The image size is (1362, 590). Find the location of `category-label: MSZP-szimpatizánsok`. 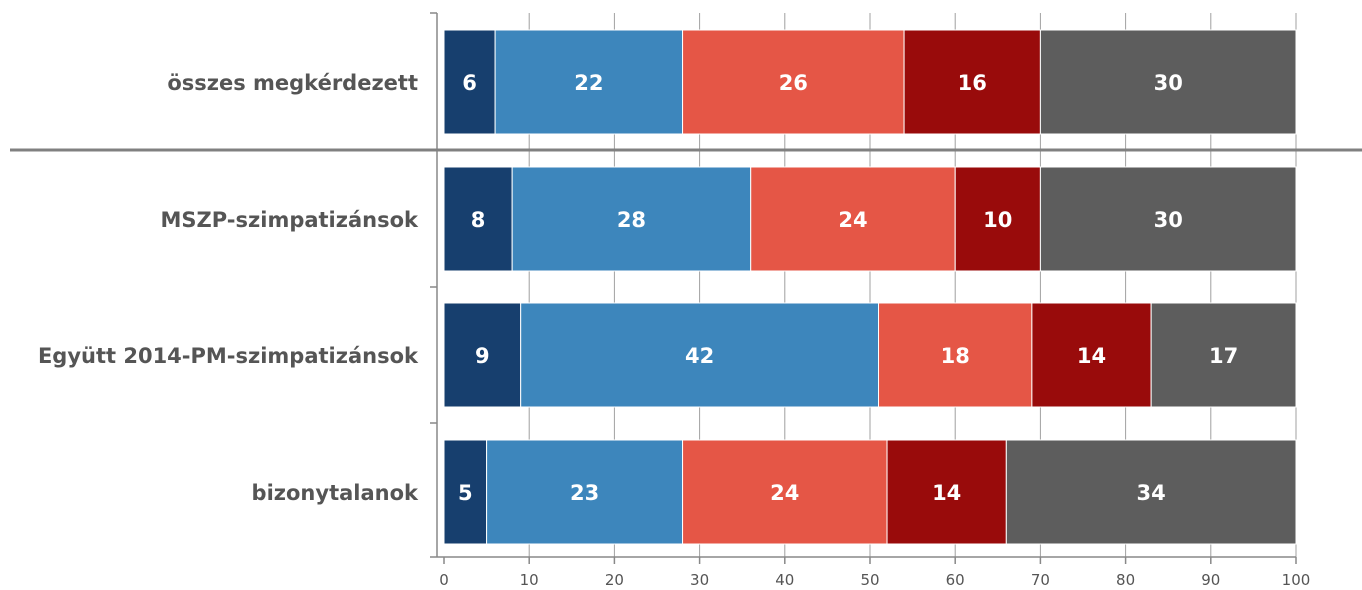

category-label: MSZP-szimpatizánsok is located at coordinates (290, 220).